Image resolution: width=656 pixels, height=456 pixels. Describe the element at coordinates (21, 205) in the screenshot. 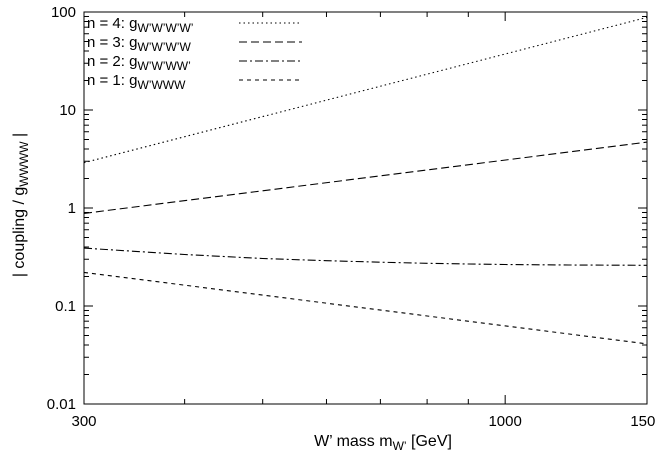

I see `y-axis-label: | coupling / gWWWW |` at that location.